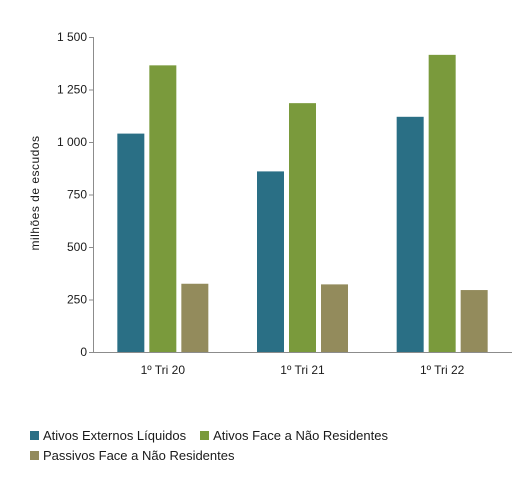 Image resolution: width=529 pixels, height=477 pixels. What do you see at coordinates (77, 300) in the screenshot?
I see `y-tick-label: 250` at bounding box center [77, 300].